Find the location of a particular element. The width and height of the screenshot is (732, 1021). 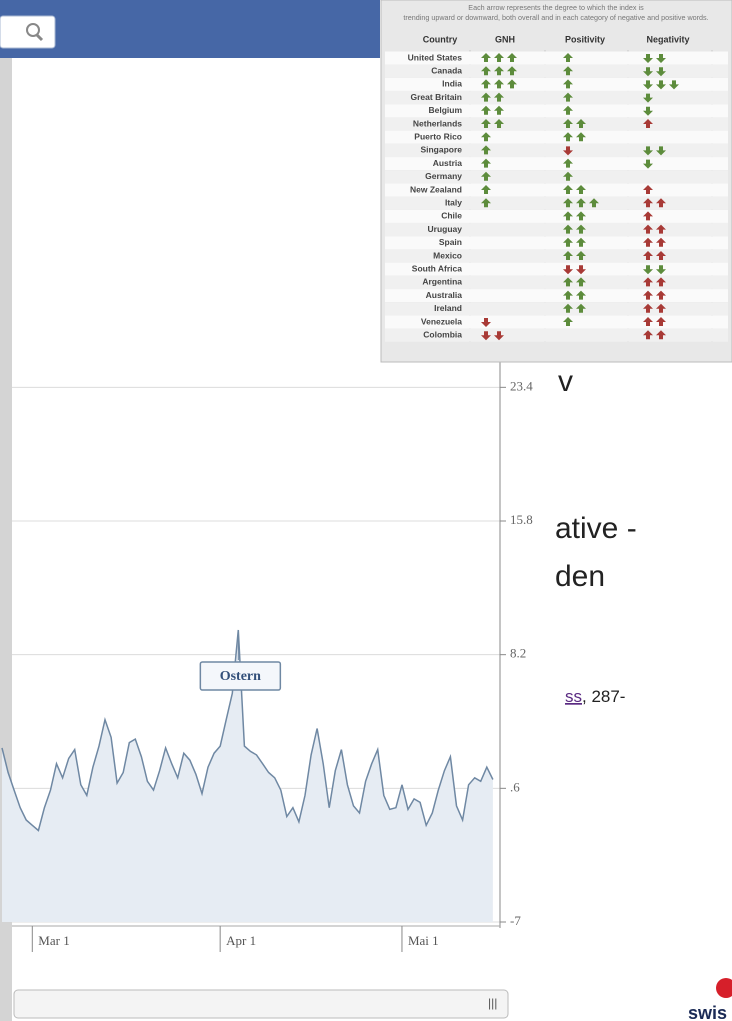

search-icon is located at coordinates (33, 30).